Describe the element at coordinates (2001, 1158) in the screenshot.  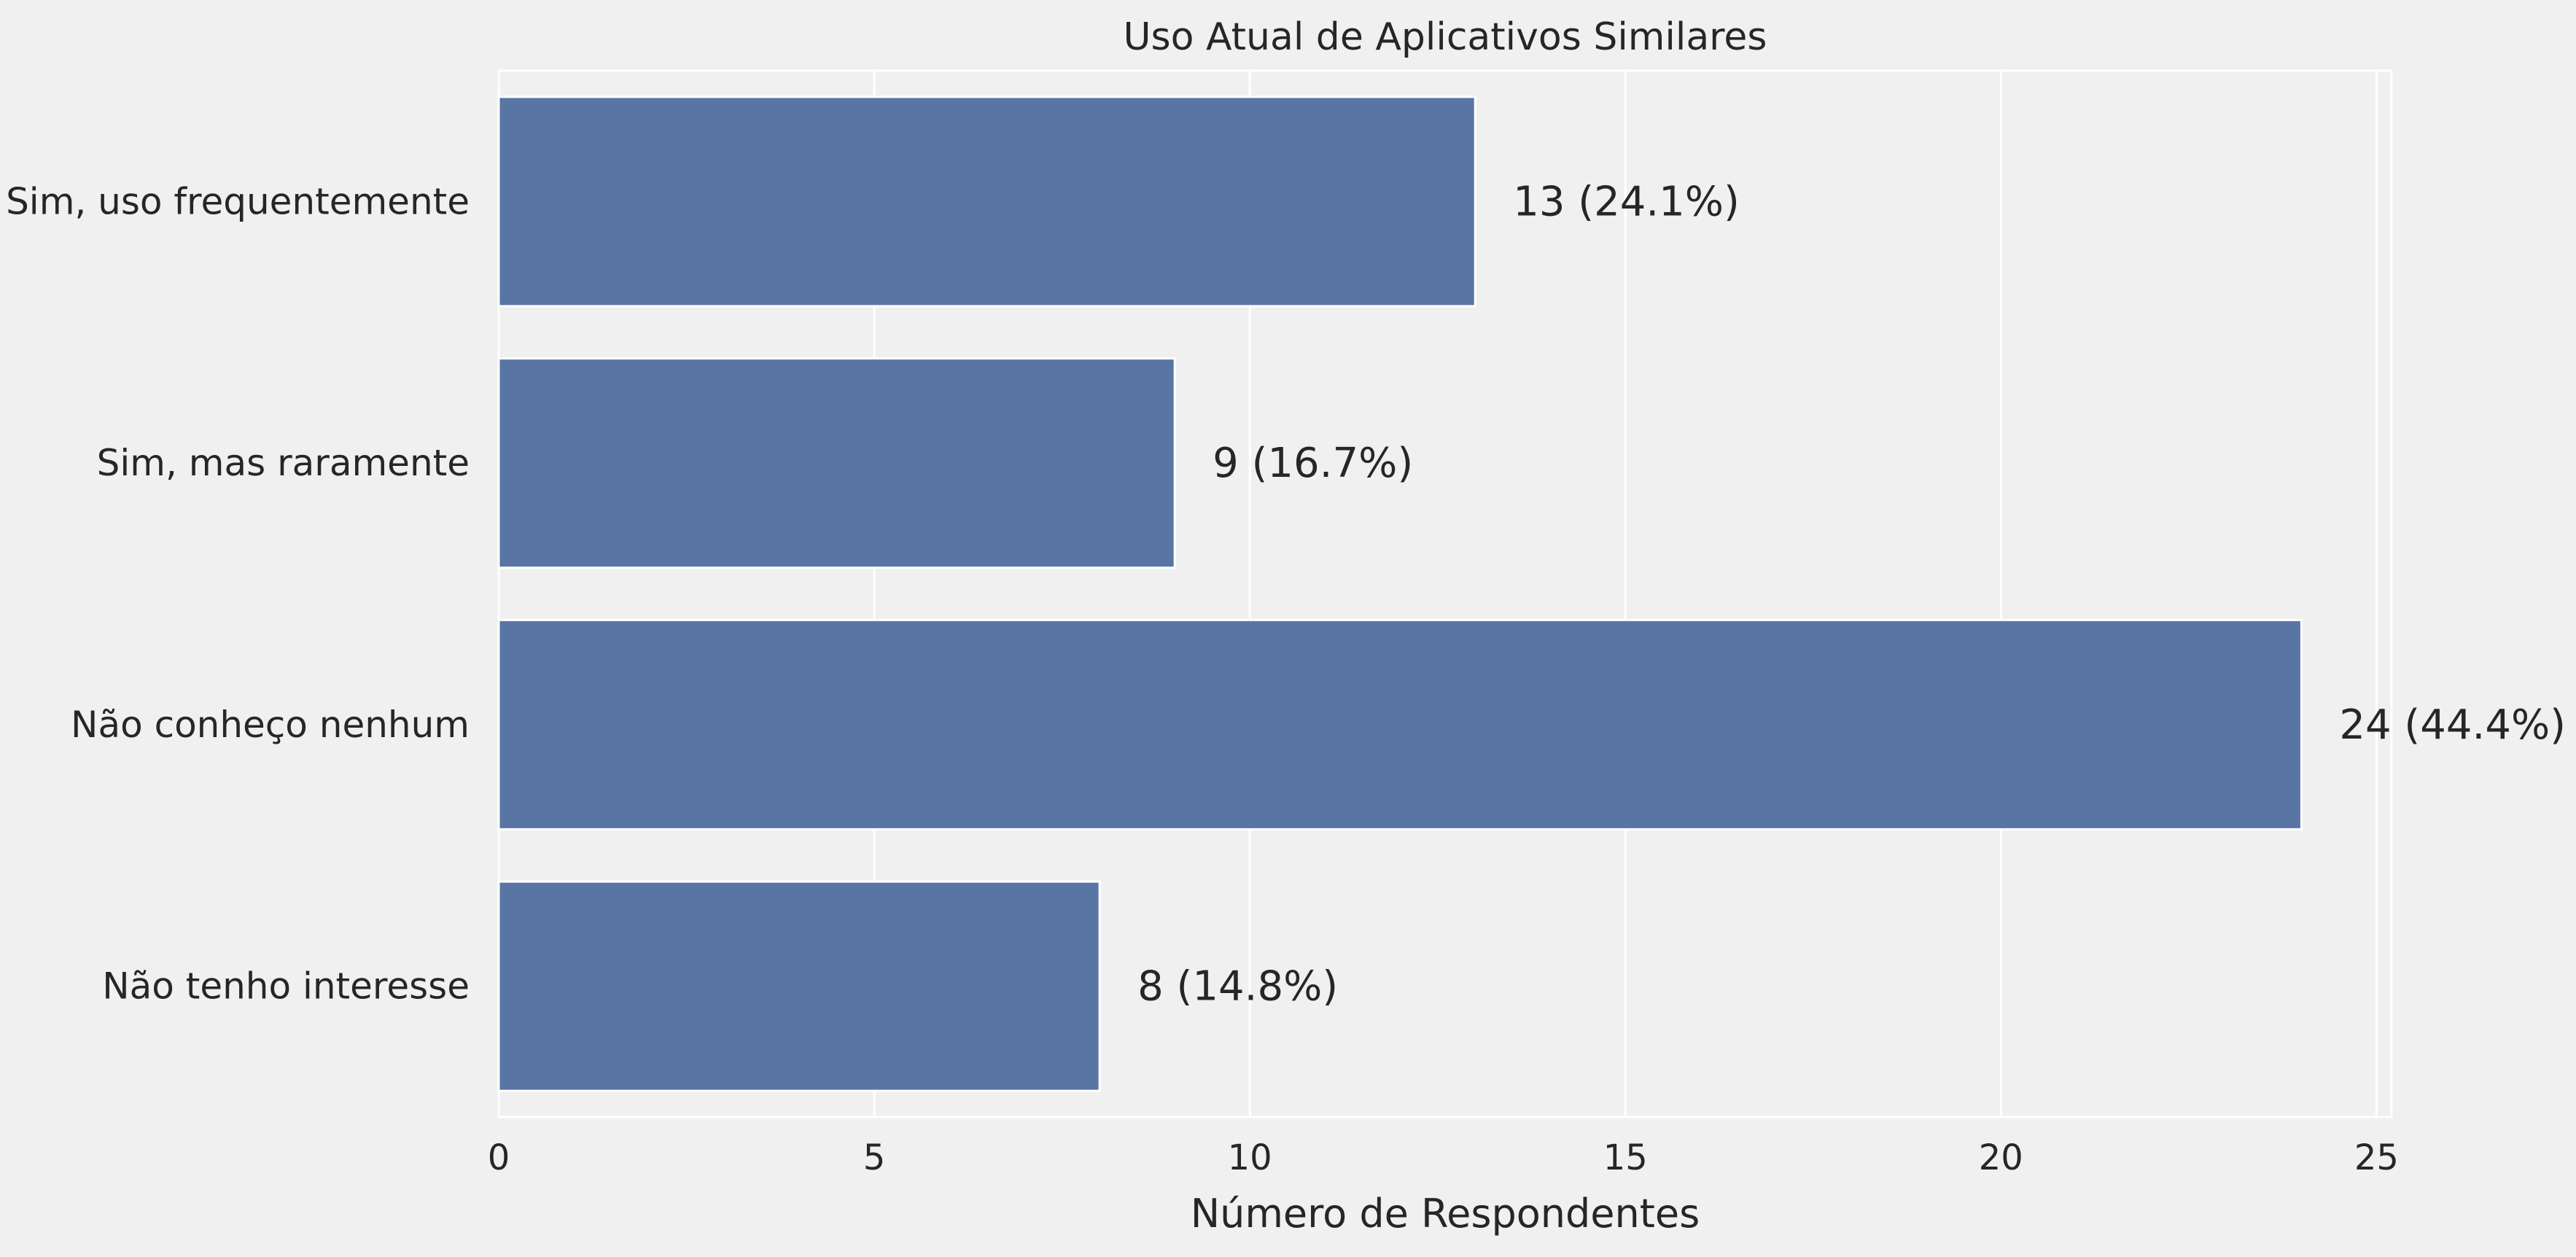
I see `x-tick-label: 20` at that location.